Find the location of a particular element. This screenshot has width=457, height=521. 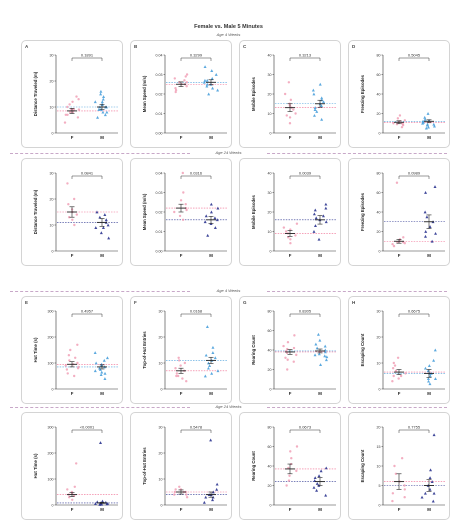

panel-letter: H is located at coordinates (354, 302).